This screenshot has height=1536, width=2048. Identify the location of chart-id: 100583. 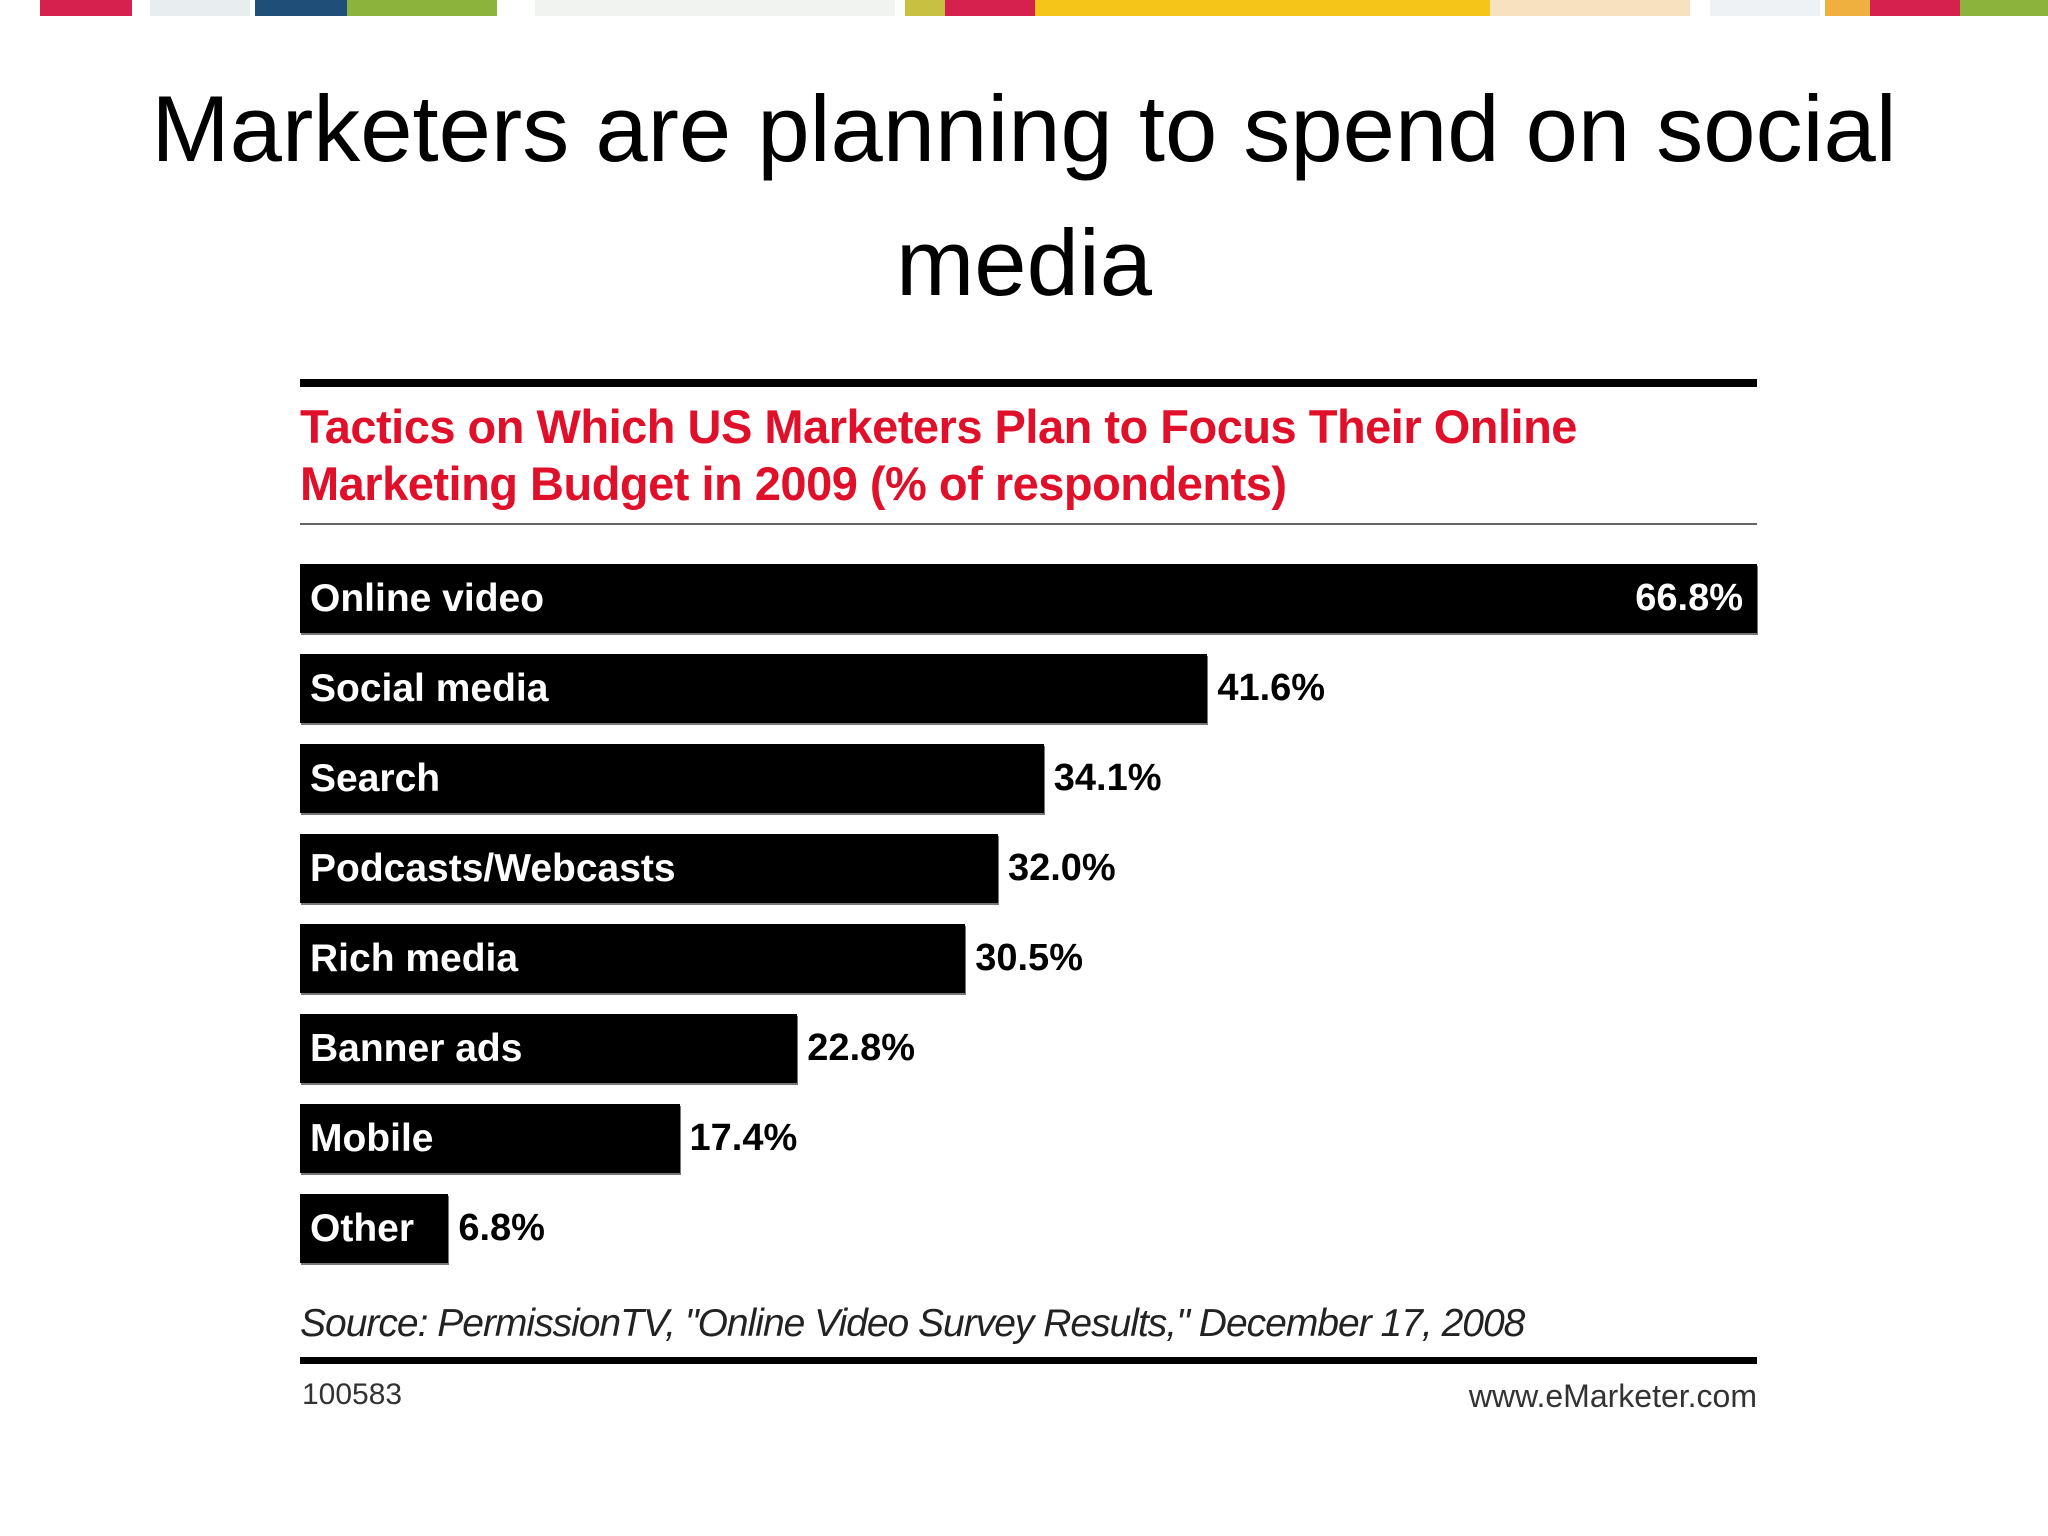
(352, 1394).